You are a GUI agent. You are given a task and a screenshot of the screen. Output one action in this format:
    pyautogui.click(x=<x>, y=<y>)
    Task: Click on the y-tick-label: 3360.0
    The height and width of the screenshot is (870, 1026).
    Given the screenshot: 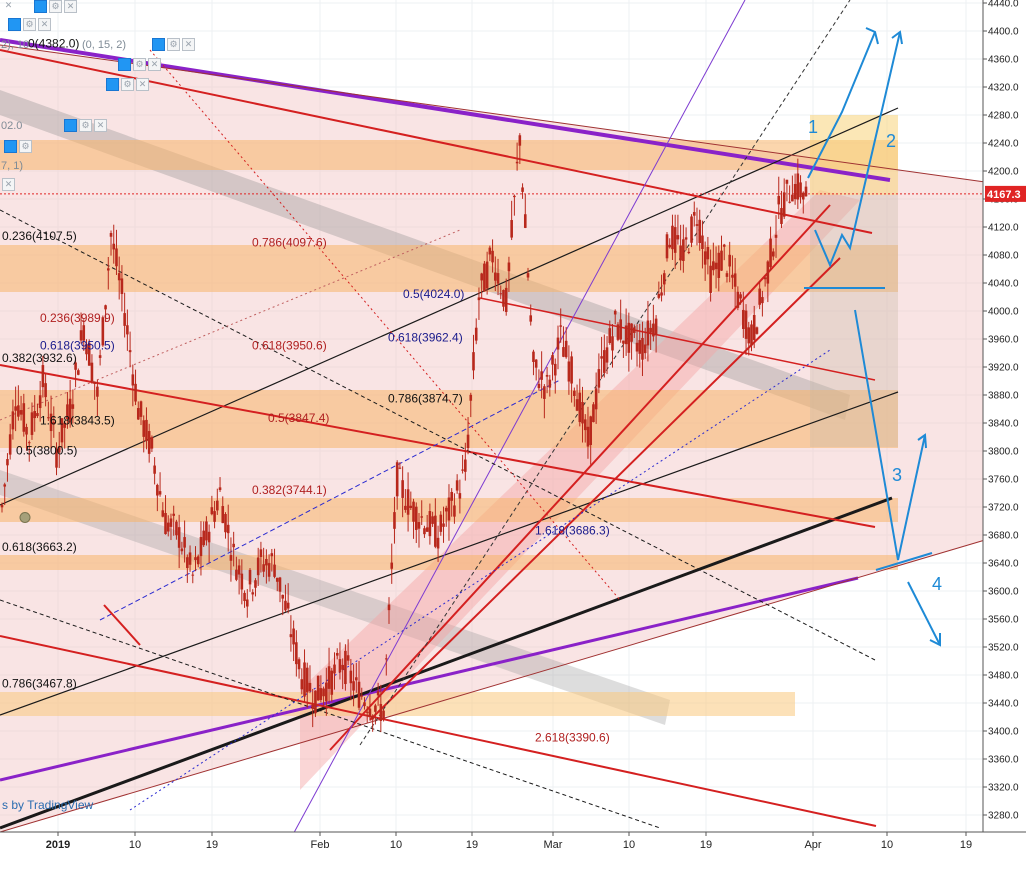 What is the action you would take?
    pyautogui.click(x=1003, y=760)
    